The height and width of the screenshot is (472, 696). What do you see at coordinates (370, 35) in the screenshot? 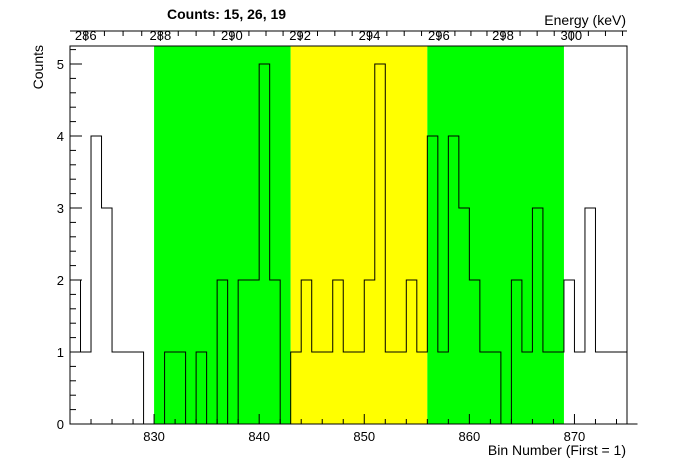
I see `top-tick-label: 294` at bounding box center [370, 35].